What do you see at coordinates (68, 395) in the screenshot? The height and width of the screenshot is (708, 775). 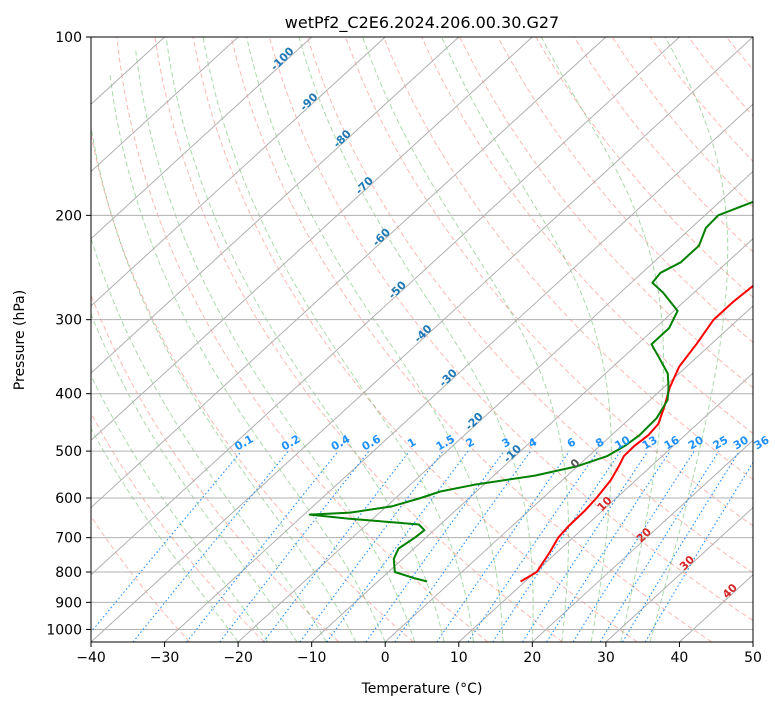 I see `y-tick-label: 400` at bounding box center [68, 395].